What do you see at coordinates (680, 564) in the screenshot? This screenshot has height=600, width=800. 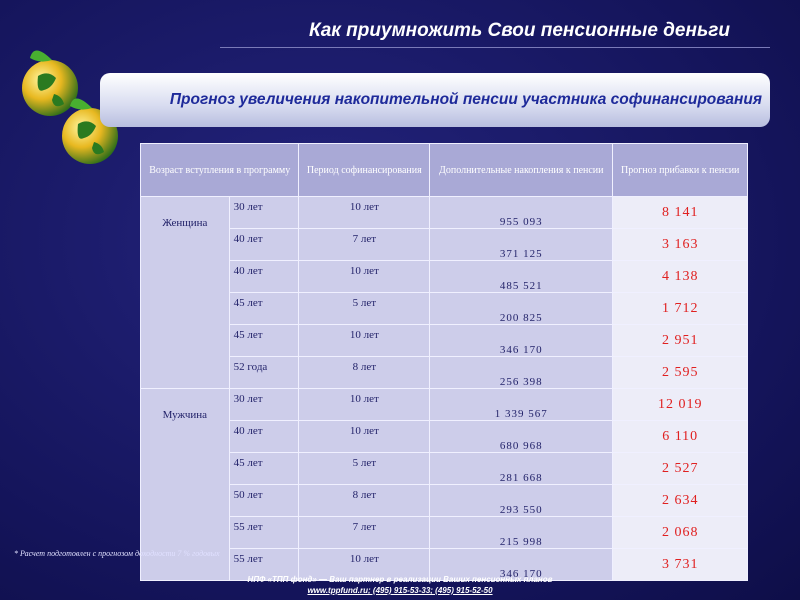 I see `table-cell: 3 731` at bounding box center [680, 564].